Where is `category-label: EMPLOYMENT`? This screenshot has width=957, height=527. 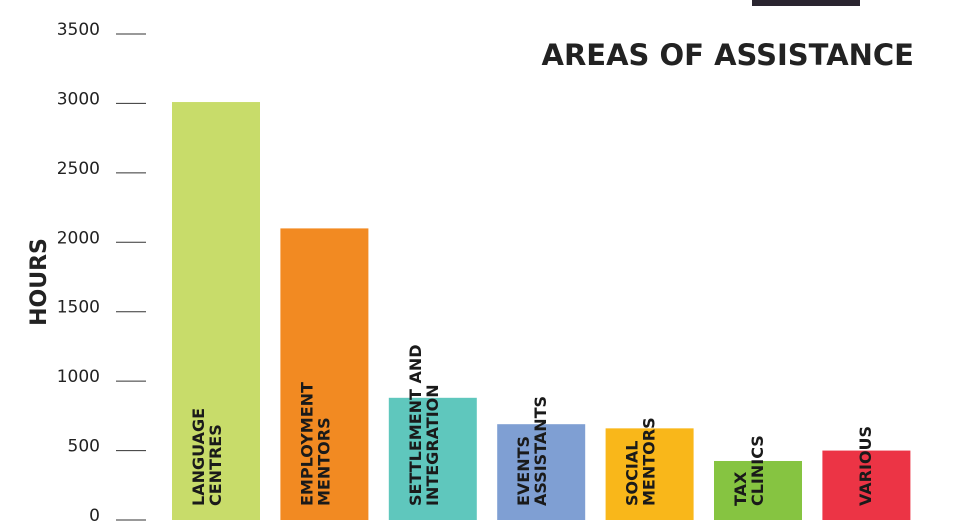 category-label: EMPLOYMENT is located at coordinates (306, 444).